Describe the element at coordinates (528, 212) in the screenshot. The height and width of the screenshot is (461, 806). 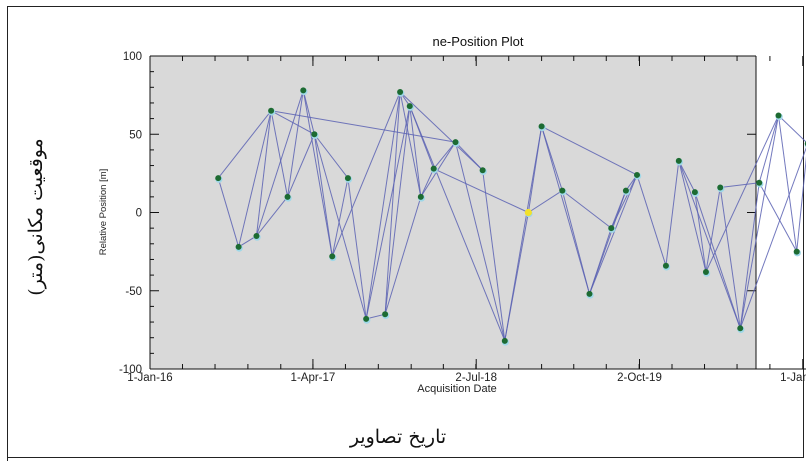
I see `reference-point` at that location.